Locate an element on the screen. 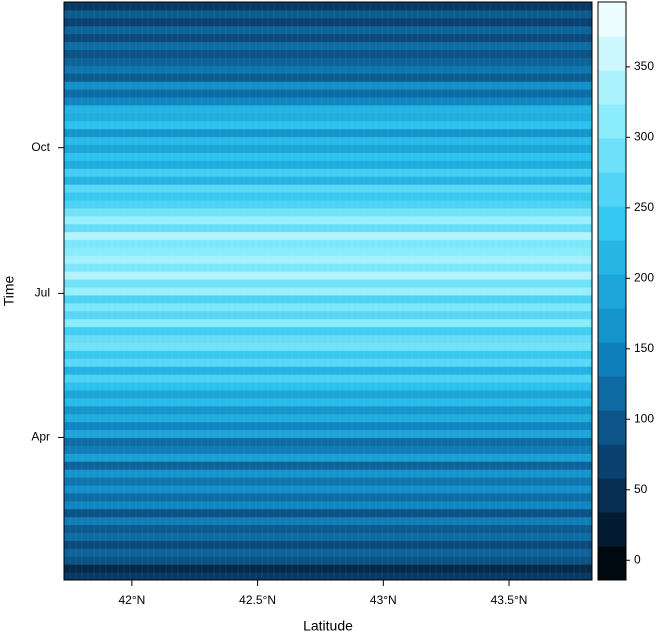 The image size is (657, 640). colorbar-tick-label: 50 is located at coordinates (641, 489).